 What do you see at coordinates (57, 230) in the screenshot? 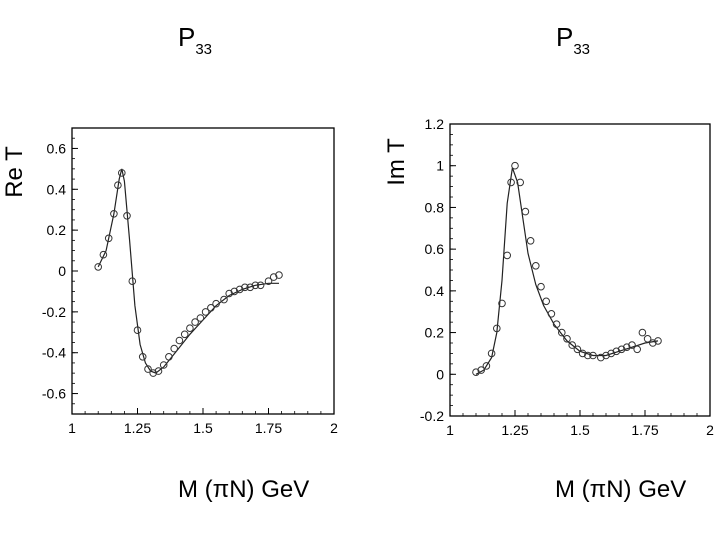
I see `left-y-tick-label: 0.2` at bounding box center [57, 230].